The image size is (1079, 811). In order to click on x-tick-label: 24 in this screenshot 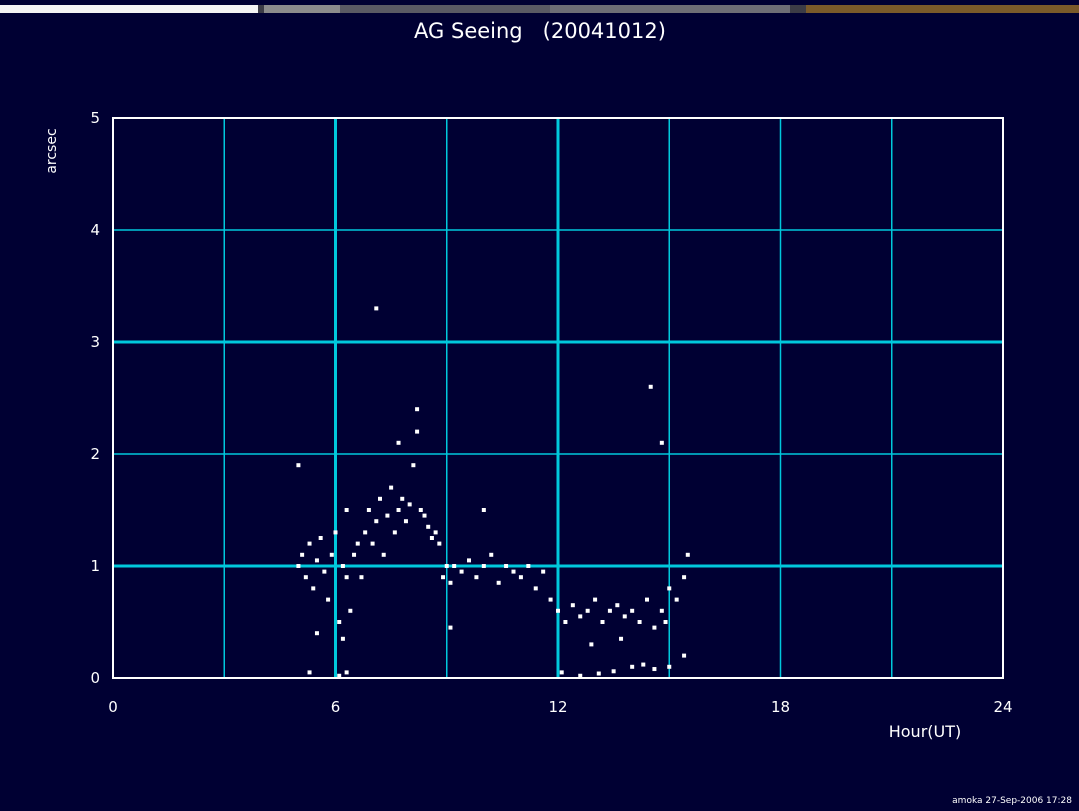, I will do `click(1002, 707)`.